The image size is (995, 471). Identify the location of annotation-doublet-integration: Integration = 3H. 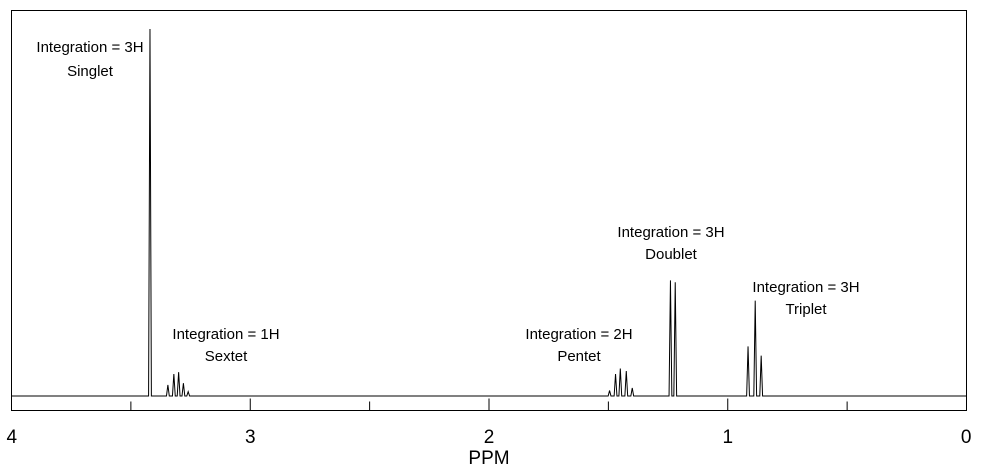
(670, 232).